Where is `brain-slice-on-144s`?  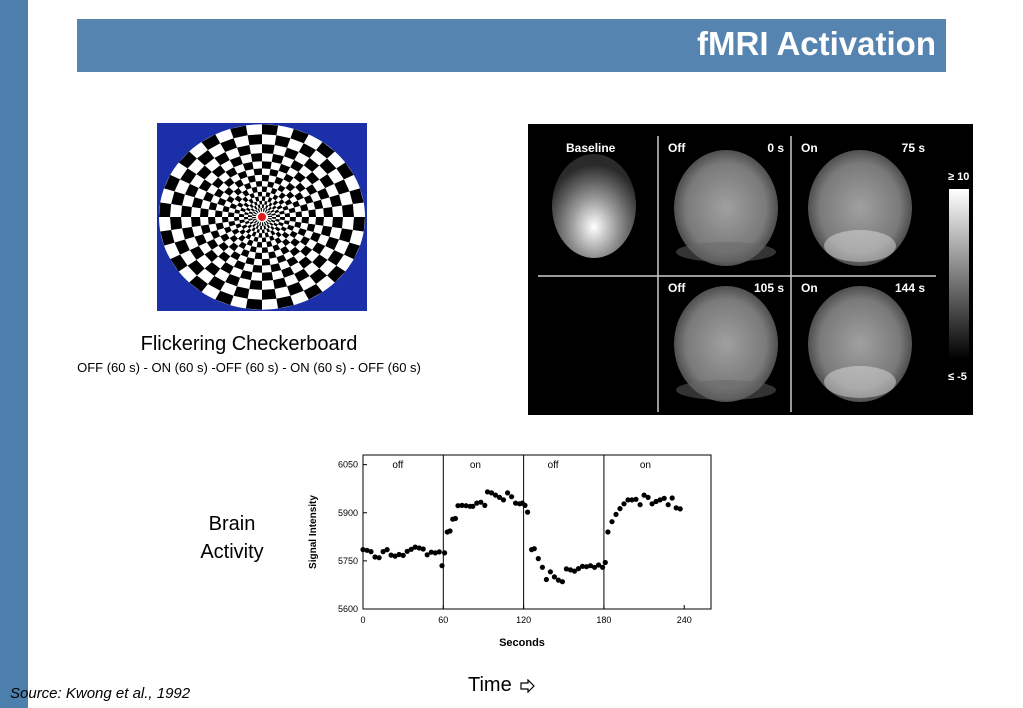
brain-slice-on-144s is located at coordinates (860, 344).